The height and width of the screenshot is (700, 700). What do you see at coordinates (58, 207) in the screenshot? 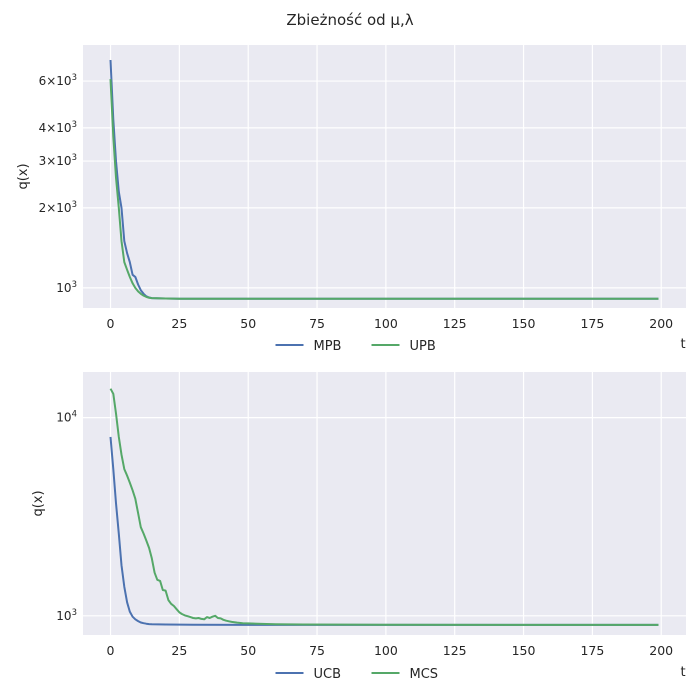
I see `y-tick-label: 2×103` at bounding box center [58, 207].